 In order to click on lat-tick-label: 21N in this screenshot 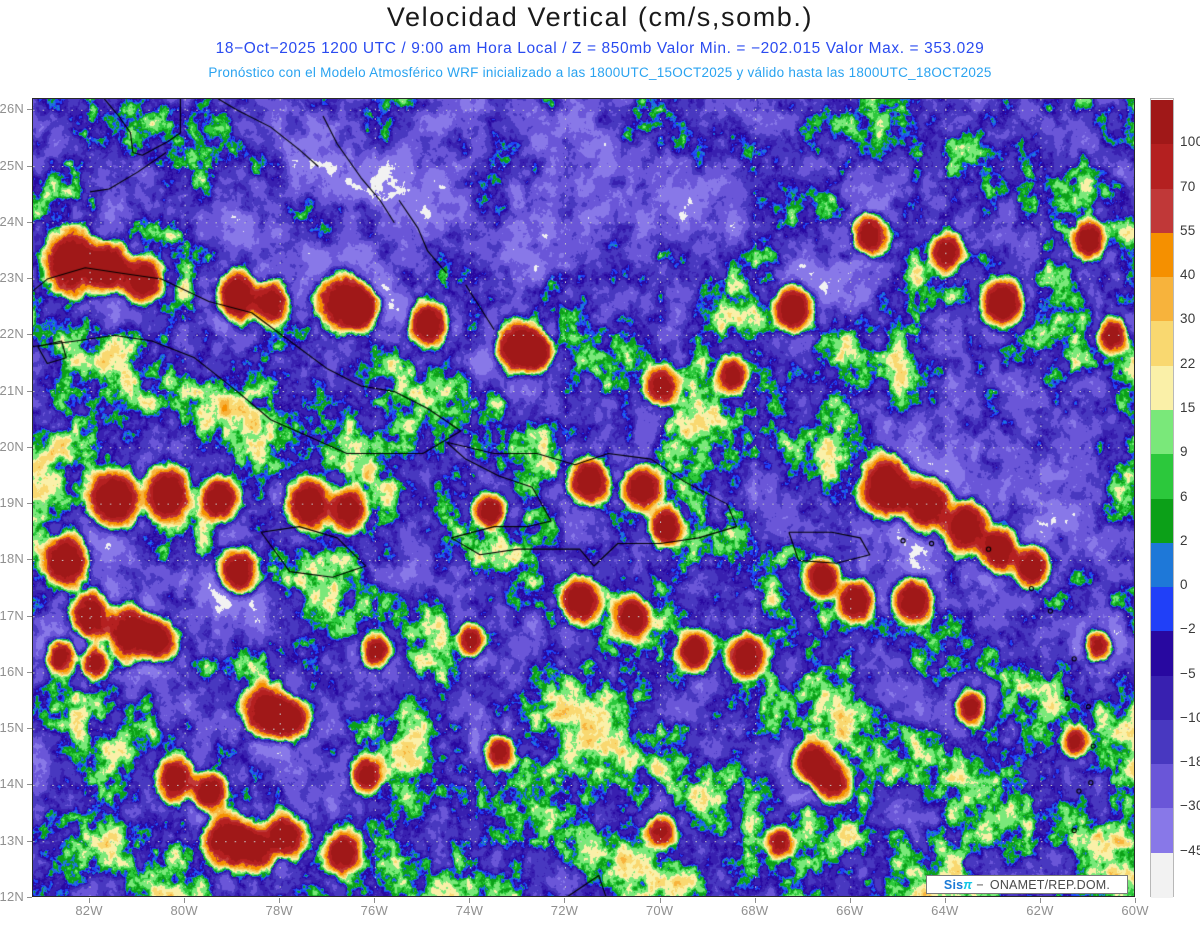, I will do `click(12, 390)`.